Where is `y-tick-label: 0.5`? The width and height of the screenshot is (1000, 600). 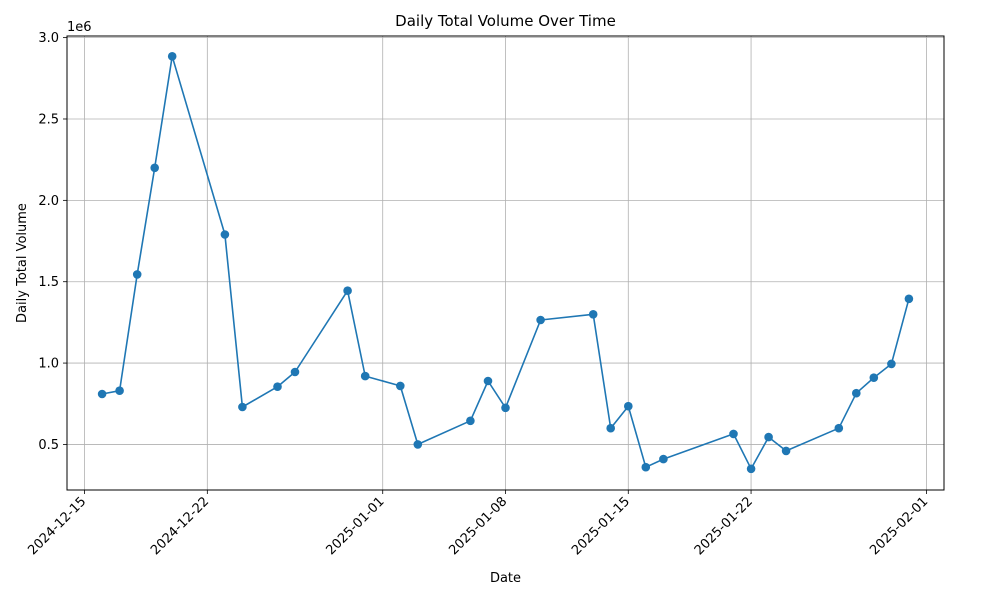
y-tick-label: 0.5 is located at coordinates (48, 445).